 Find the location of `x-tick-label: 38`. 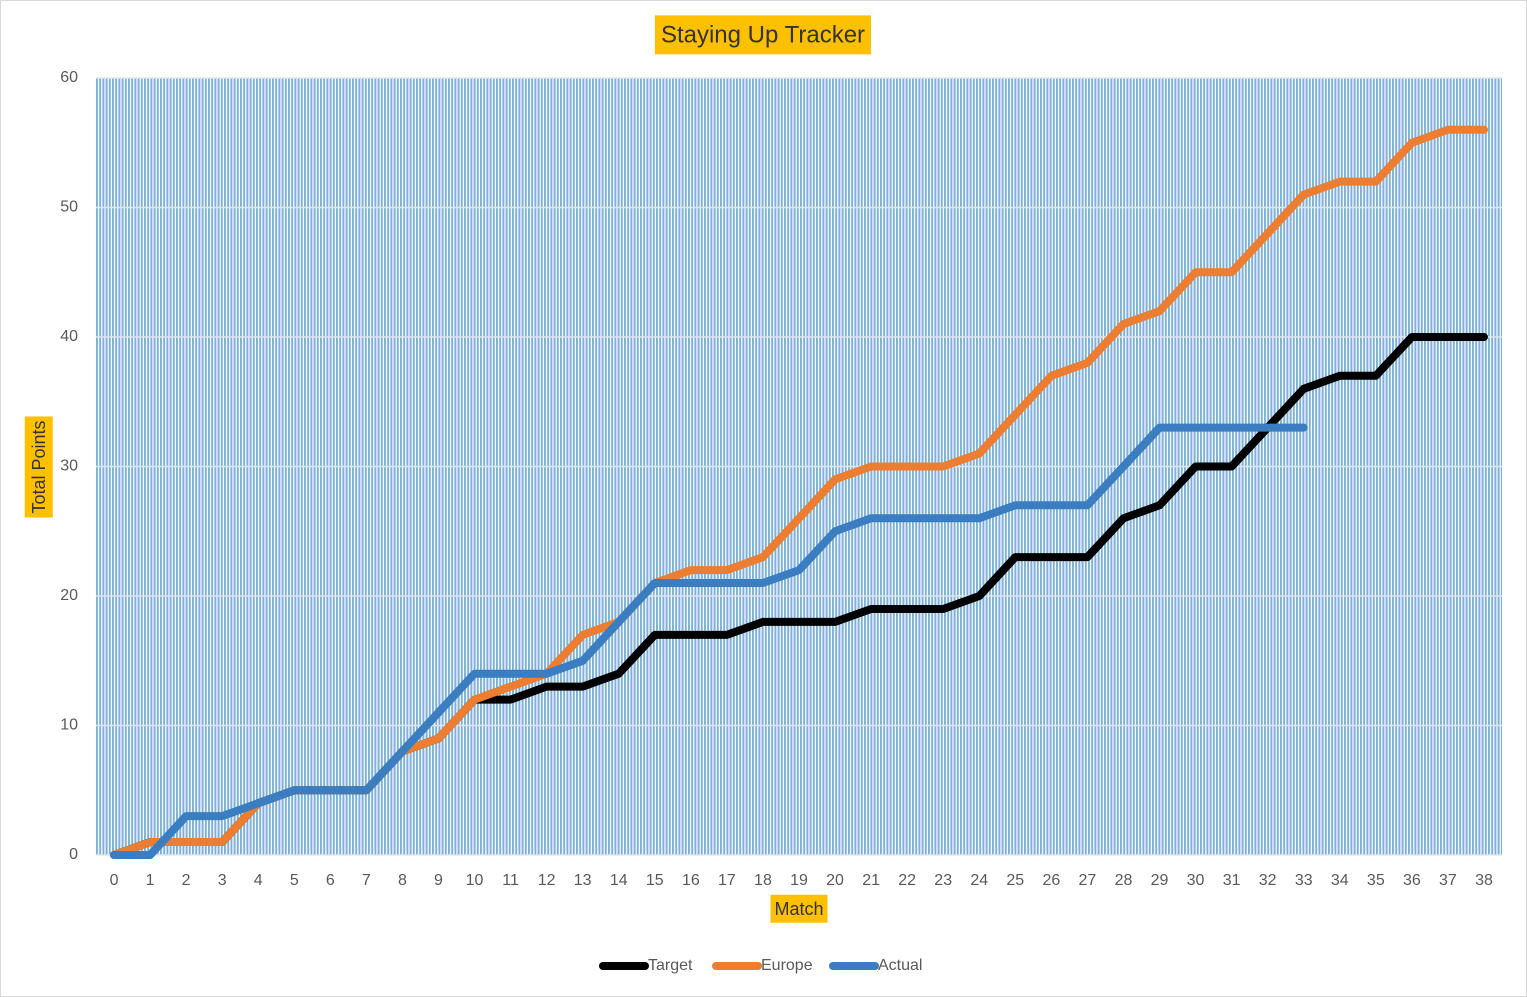

x-tick-label: 38 is located at coordinates (1484, 880).